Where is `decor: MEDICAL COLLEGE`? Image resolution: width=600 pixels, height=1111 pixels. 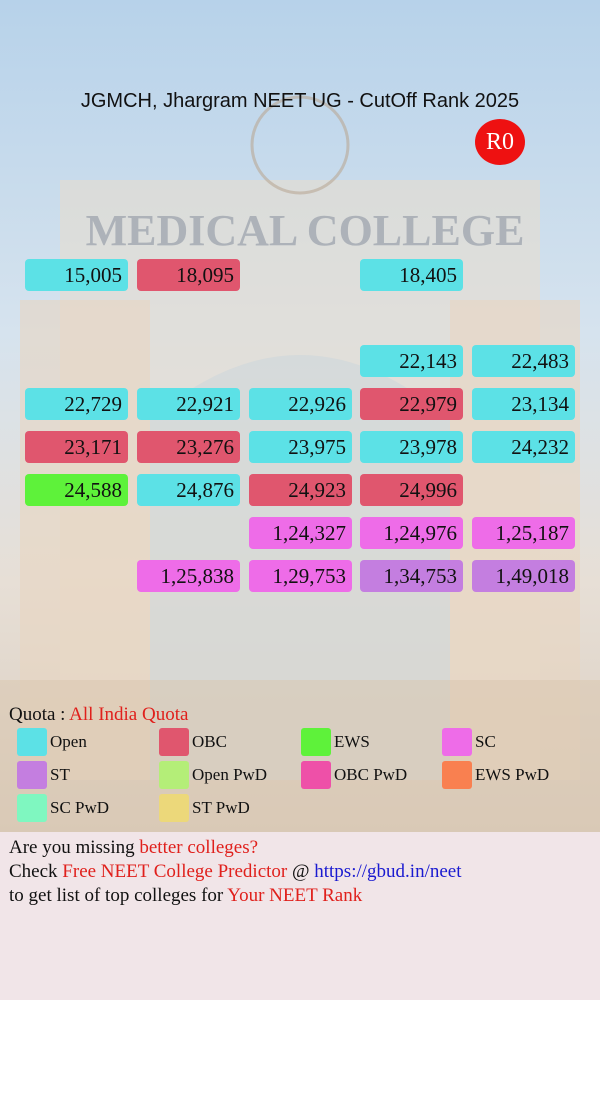
decor: MEDICAL COLLEGE is located at coordinates (305, 230).